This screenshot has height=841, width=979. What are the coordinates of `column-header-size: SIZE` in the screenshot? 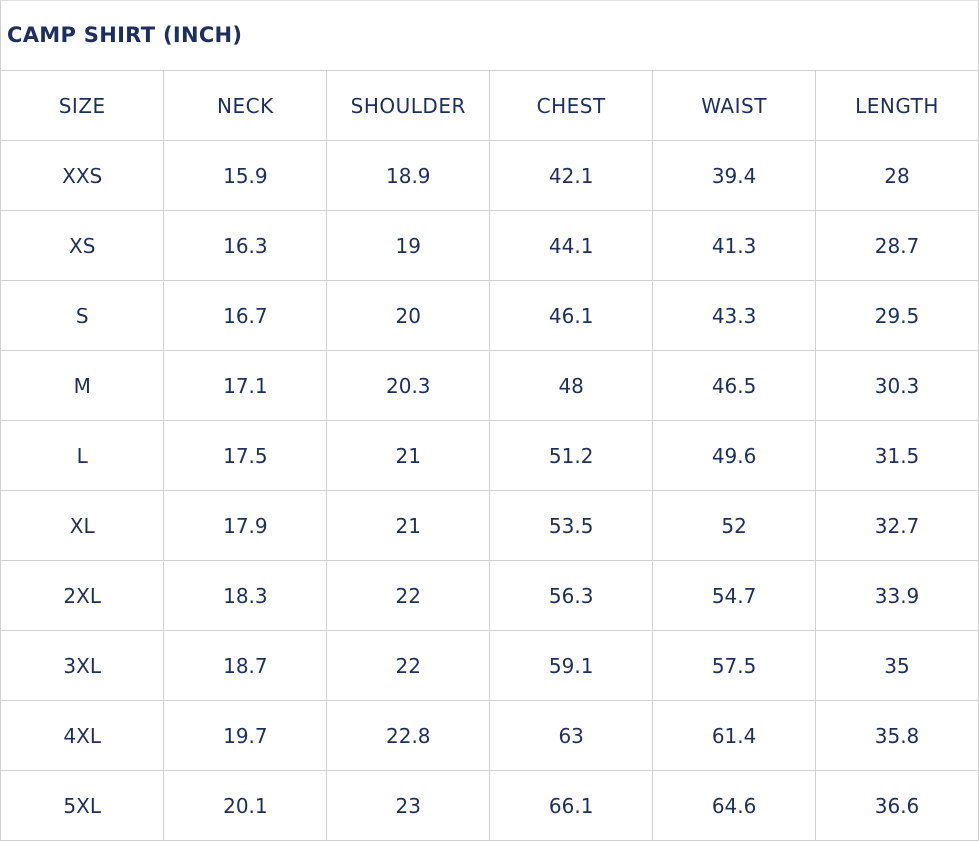 It's located at (83, 106).